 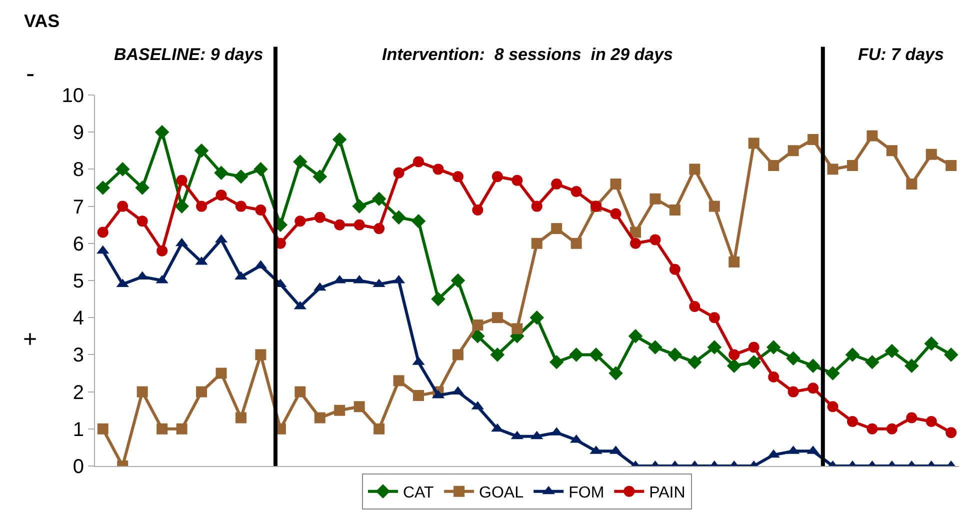 I want to click on y-axis-title: VAS, so click(x=42, y=21).